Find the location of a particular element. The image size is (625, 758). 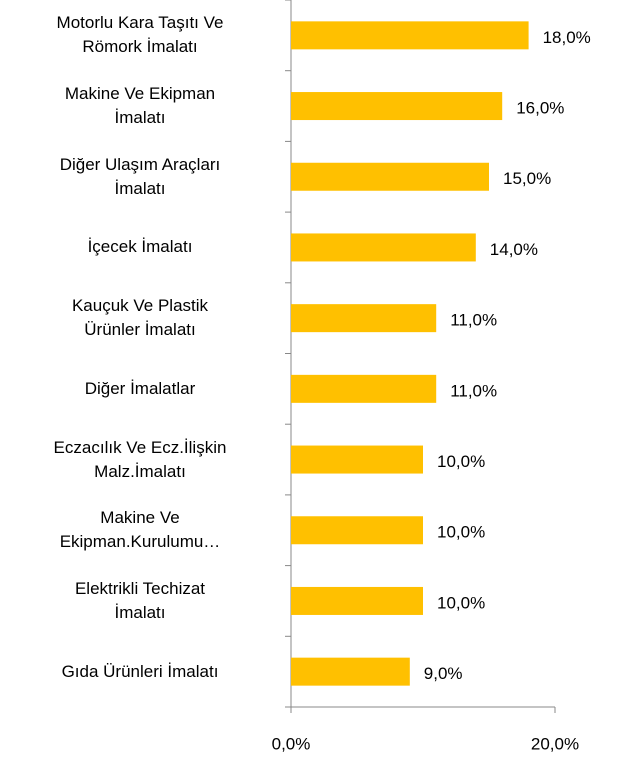

category-label: Kauçuk Ve Plastik Ürünler İmalatı is located at coordinates (140, 318).